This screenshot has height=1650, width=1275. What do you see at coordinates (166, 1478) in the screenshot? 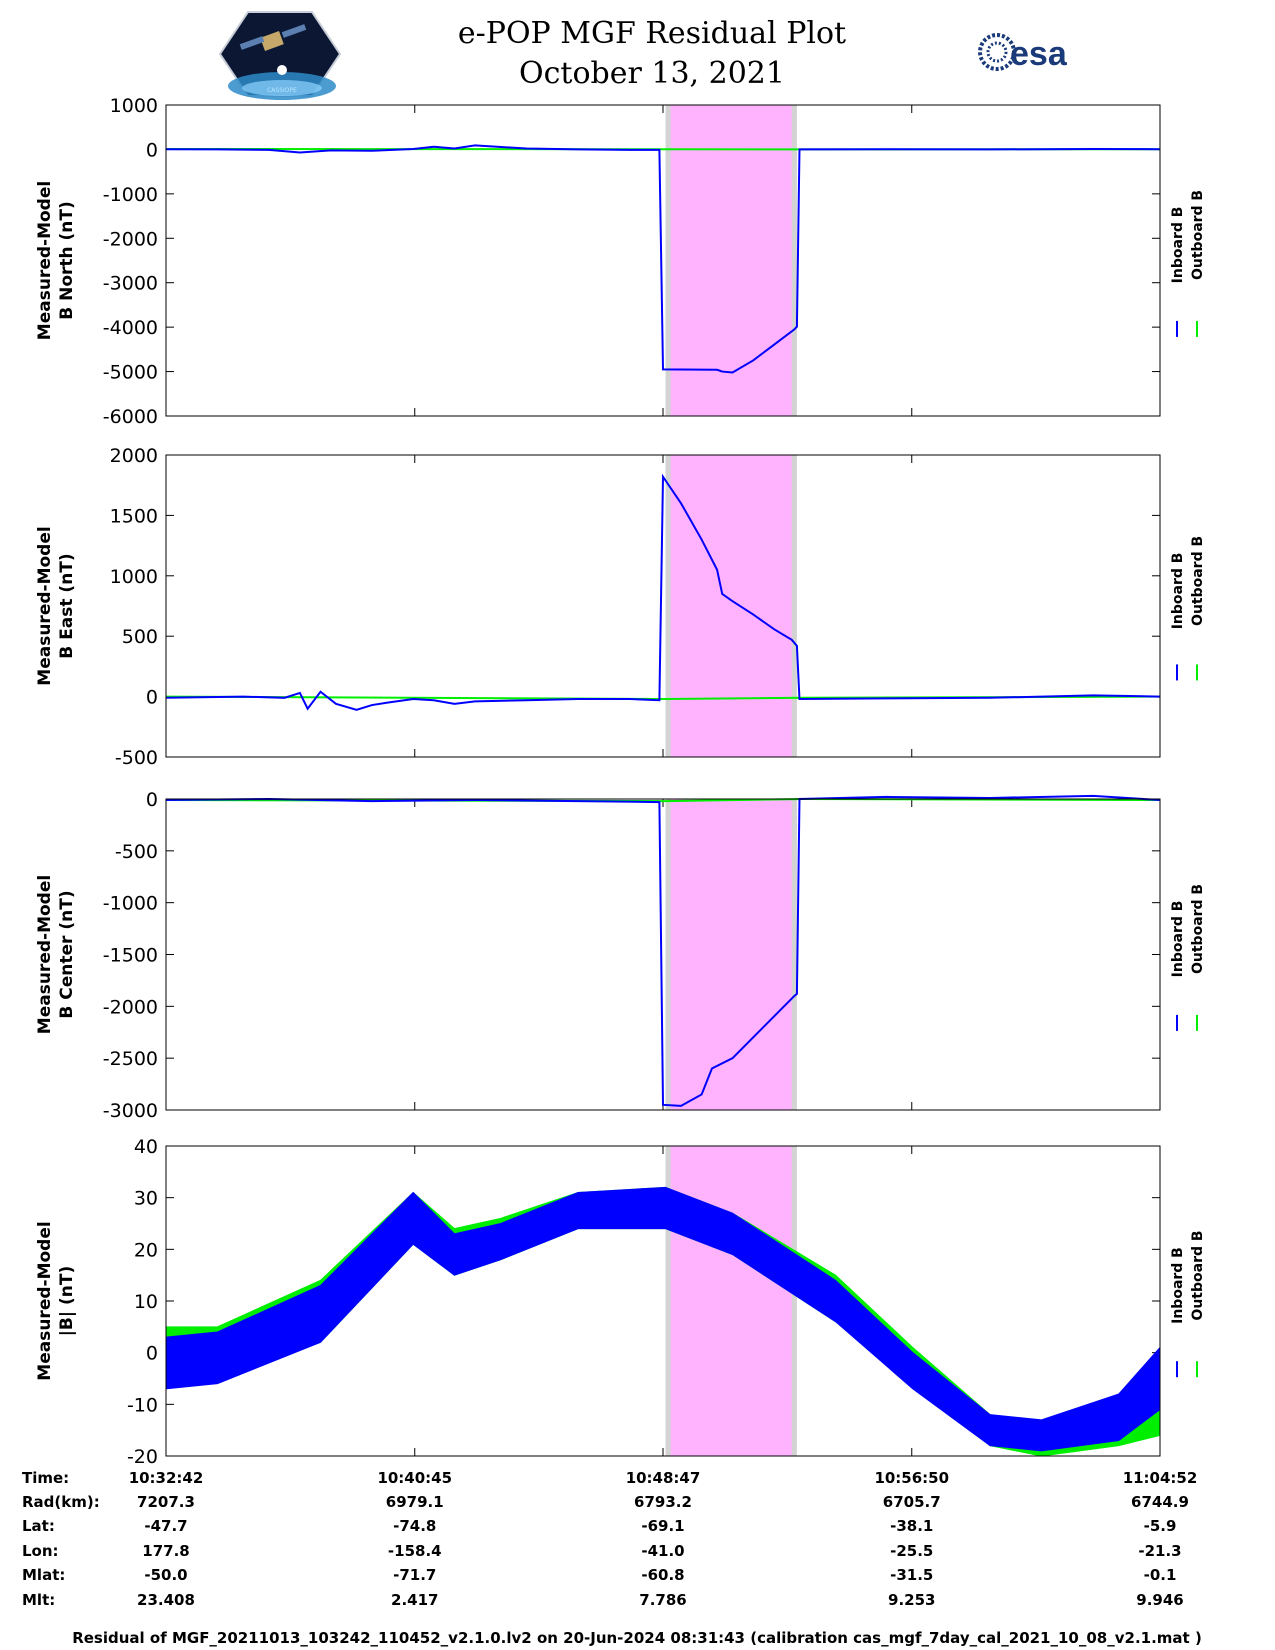
I see `orbit-cell: 10:32:42` at bounding box center [166, 1478].